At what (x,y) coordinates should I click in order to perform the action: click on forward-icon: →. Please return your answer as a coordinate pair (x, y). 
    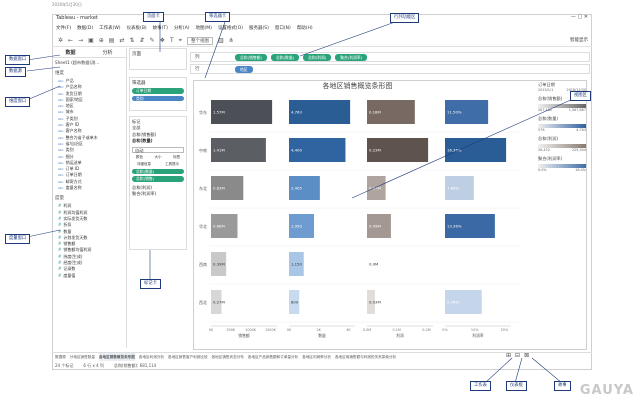
    Looking at the image, I should click on (81, 40).